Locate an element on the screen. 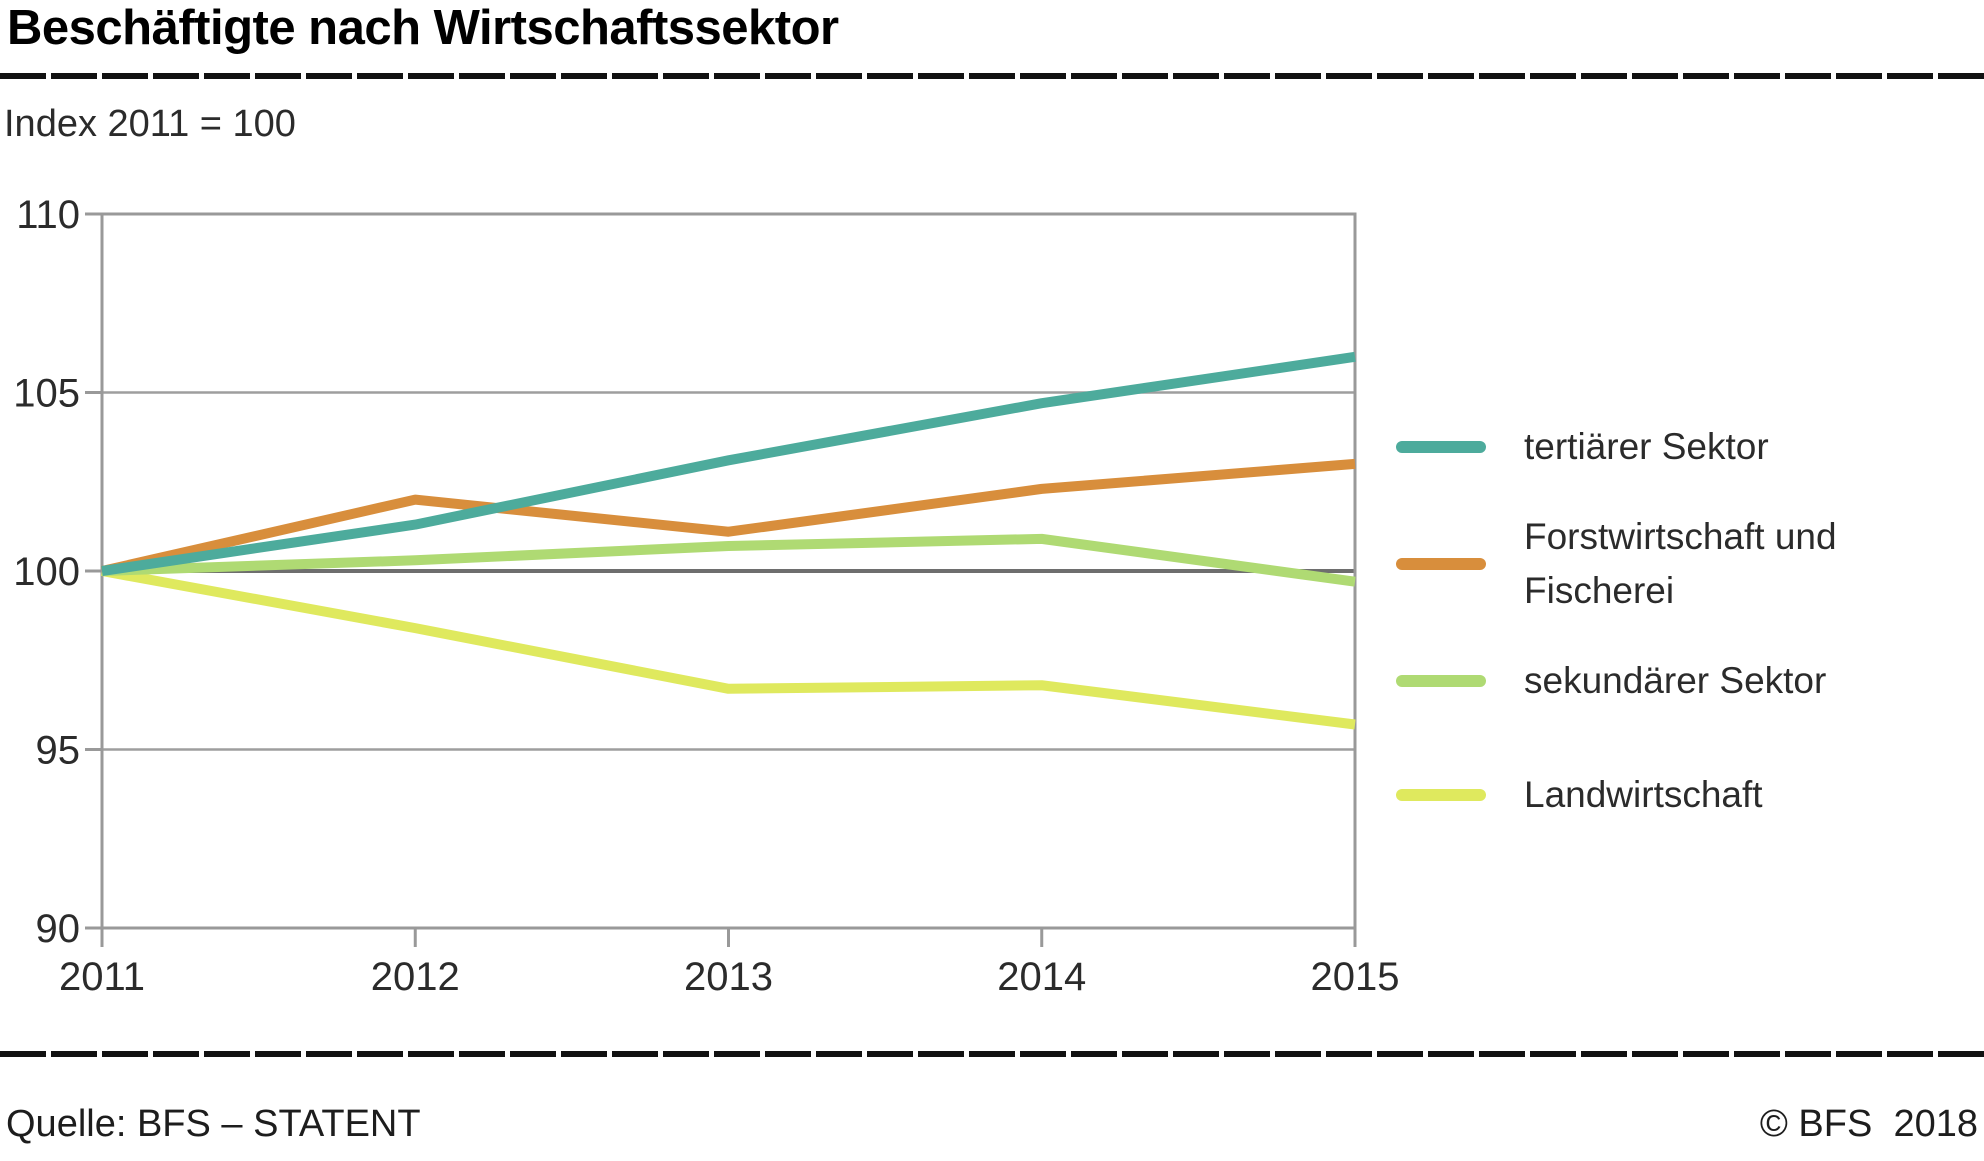 The width and height of the screenshot is (1984, 1161). legend-label-line: sekundärer Sektor is located at coordinates (1675, 680).